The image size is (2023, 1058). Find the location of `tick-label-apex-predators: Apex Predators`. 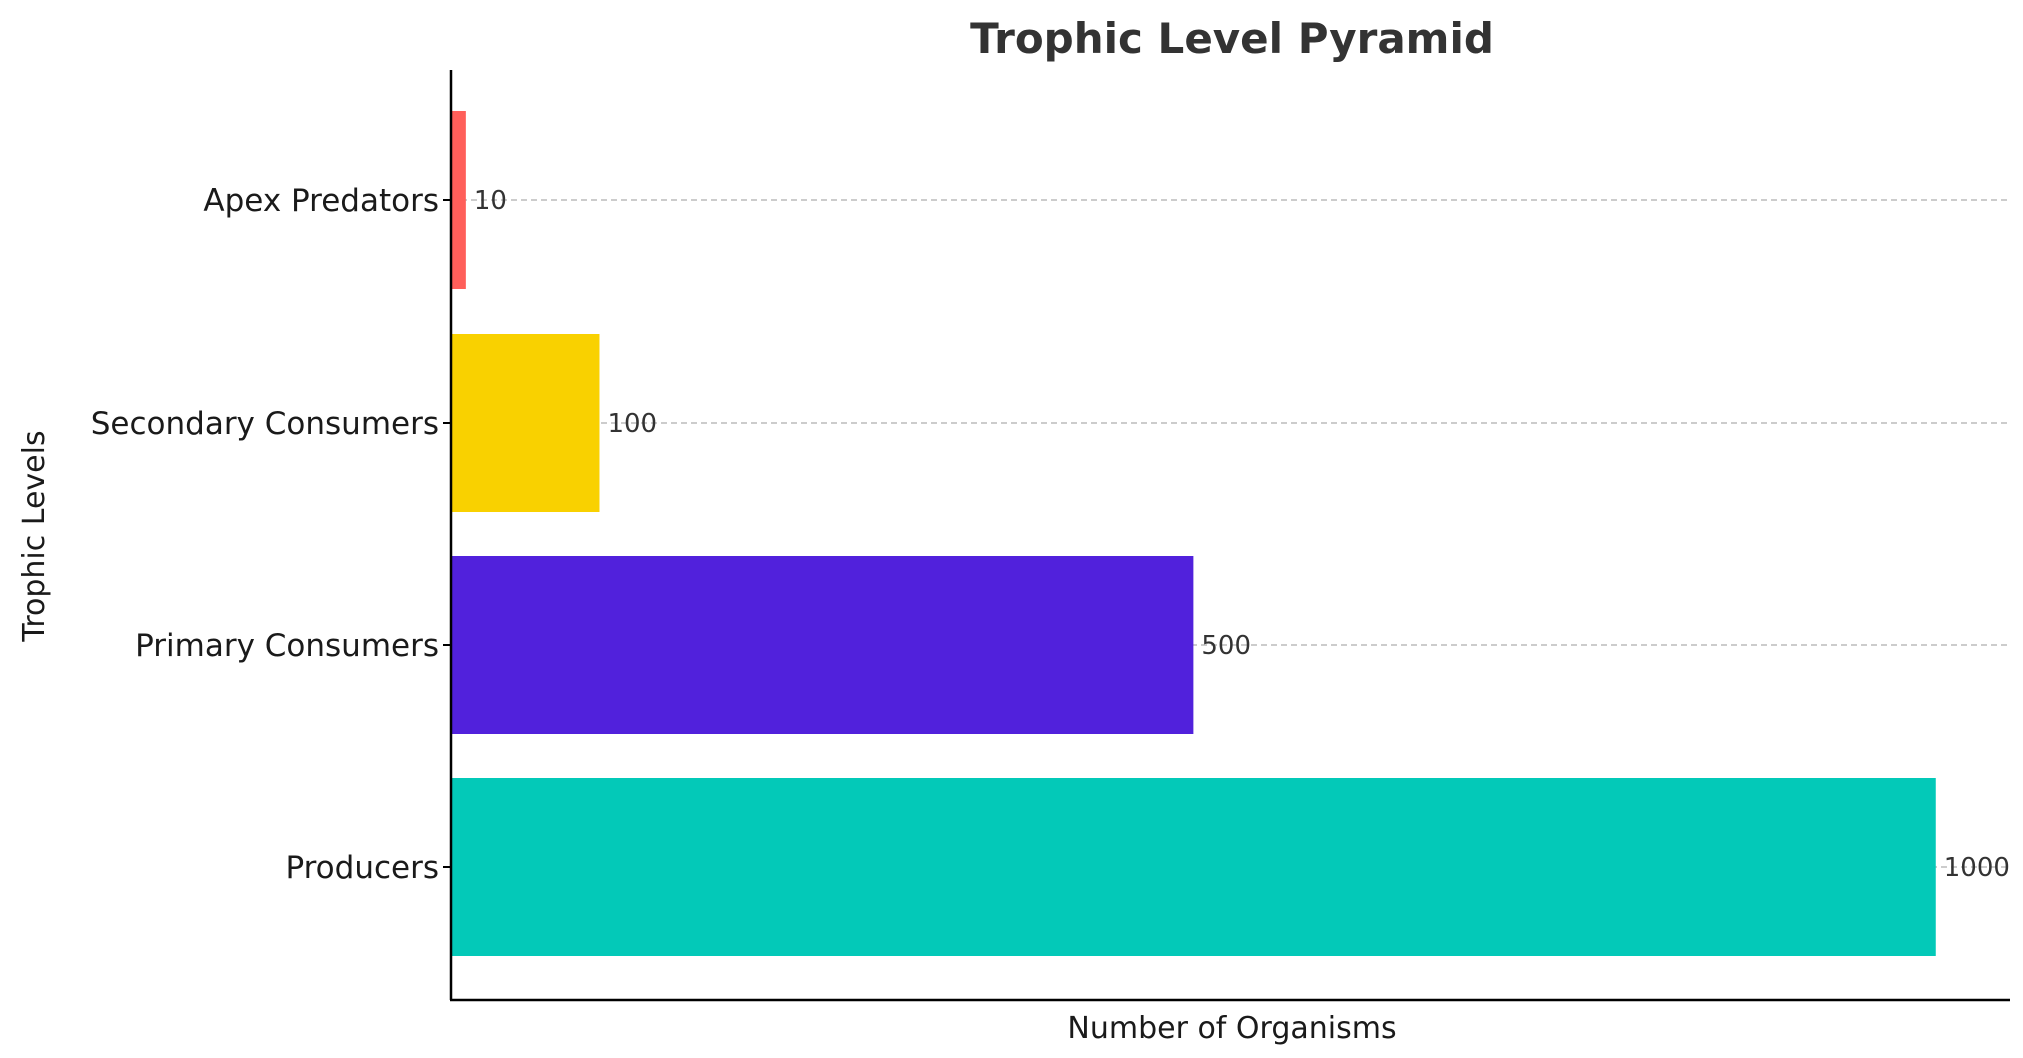

tick-label-apex-predators: Apex Predators is located at coordinates (321, 201).